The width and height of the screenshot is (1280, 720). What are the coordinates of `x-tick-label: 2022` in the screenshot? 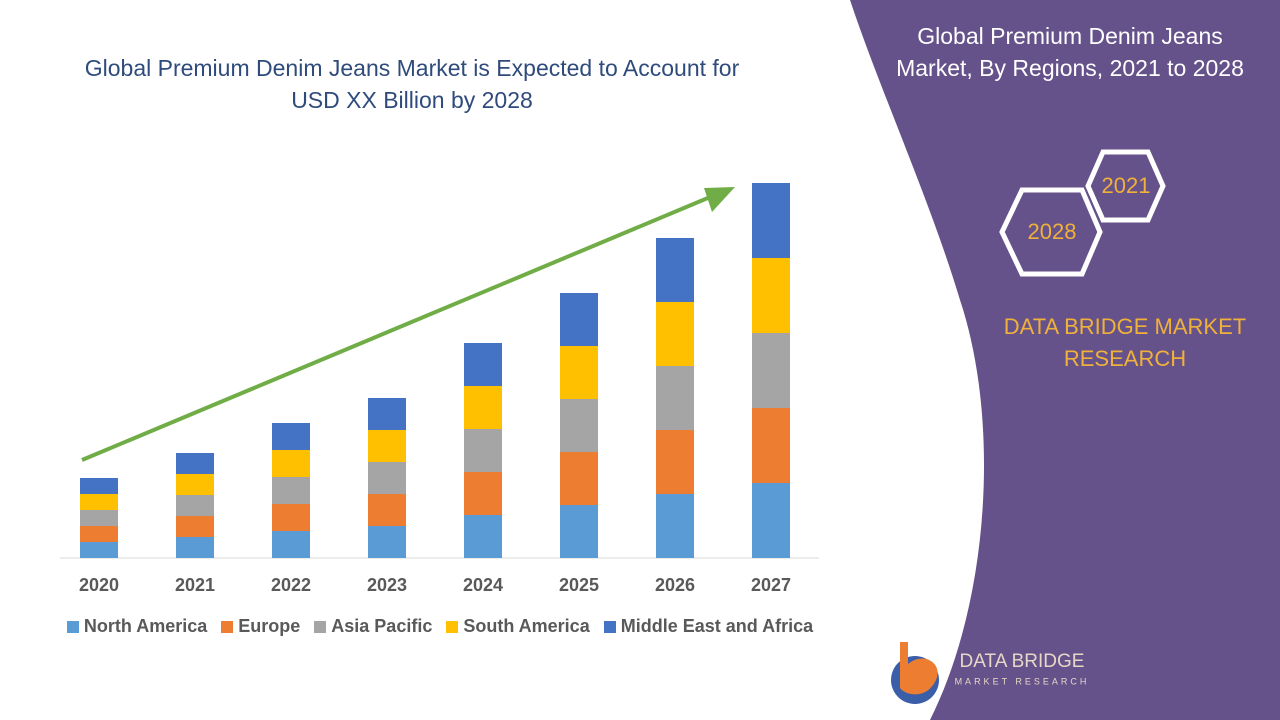 It's located at (291, 585).